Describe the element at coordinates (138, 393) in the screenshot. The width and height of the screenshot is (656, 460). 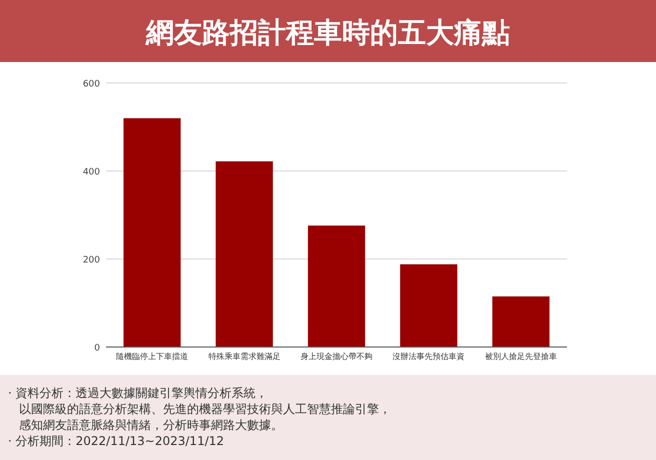
I see `text: · 資料分析：透過大數據關鍵引擎輿情分析系統，` at that location.